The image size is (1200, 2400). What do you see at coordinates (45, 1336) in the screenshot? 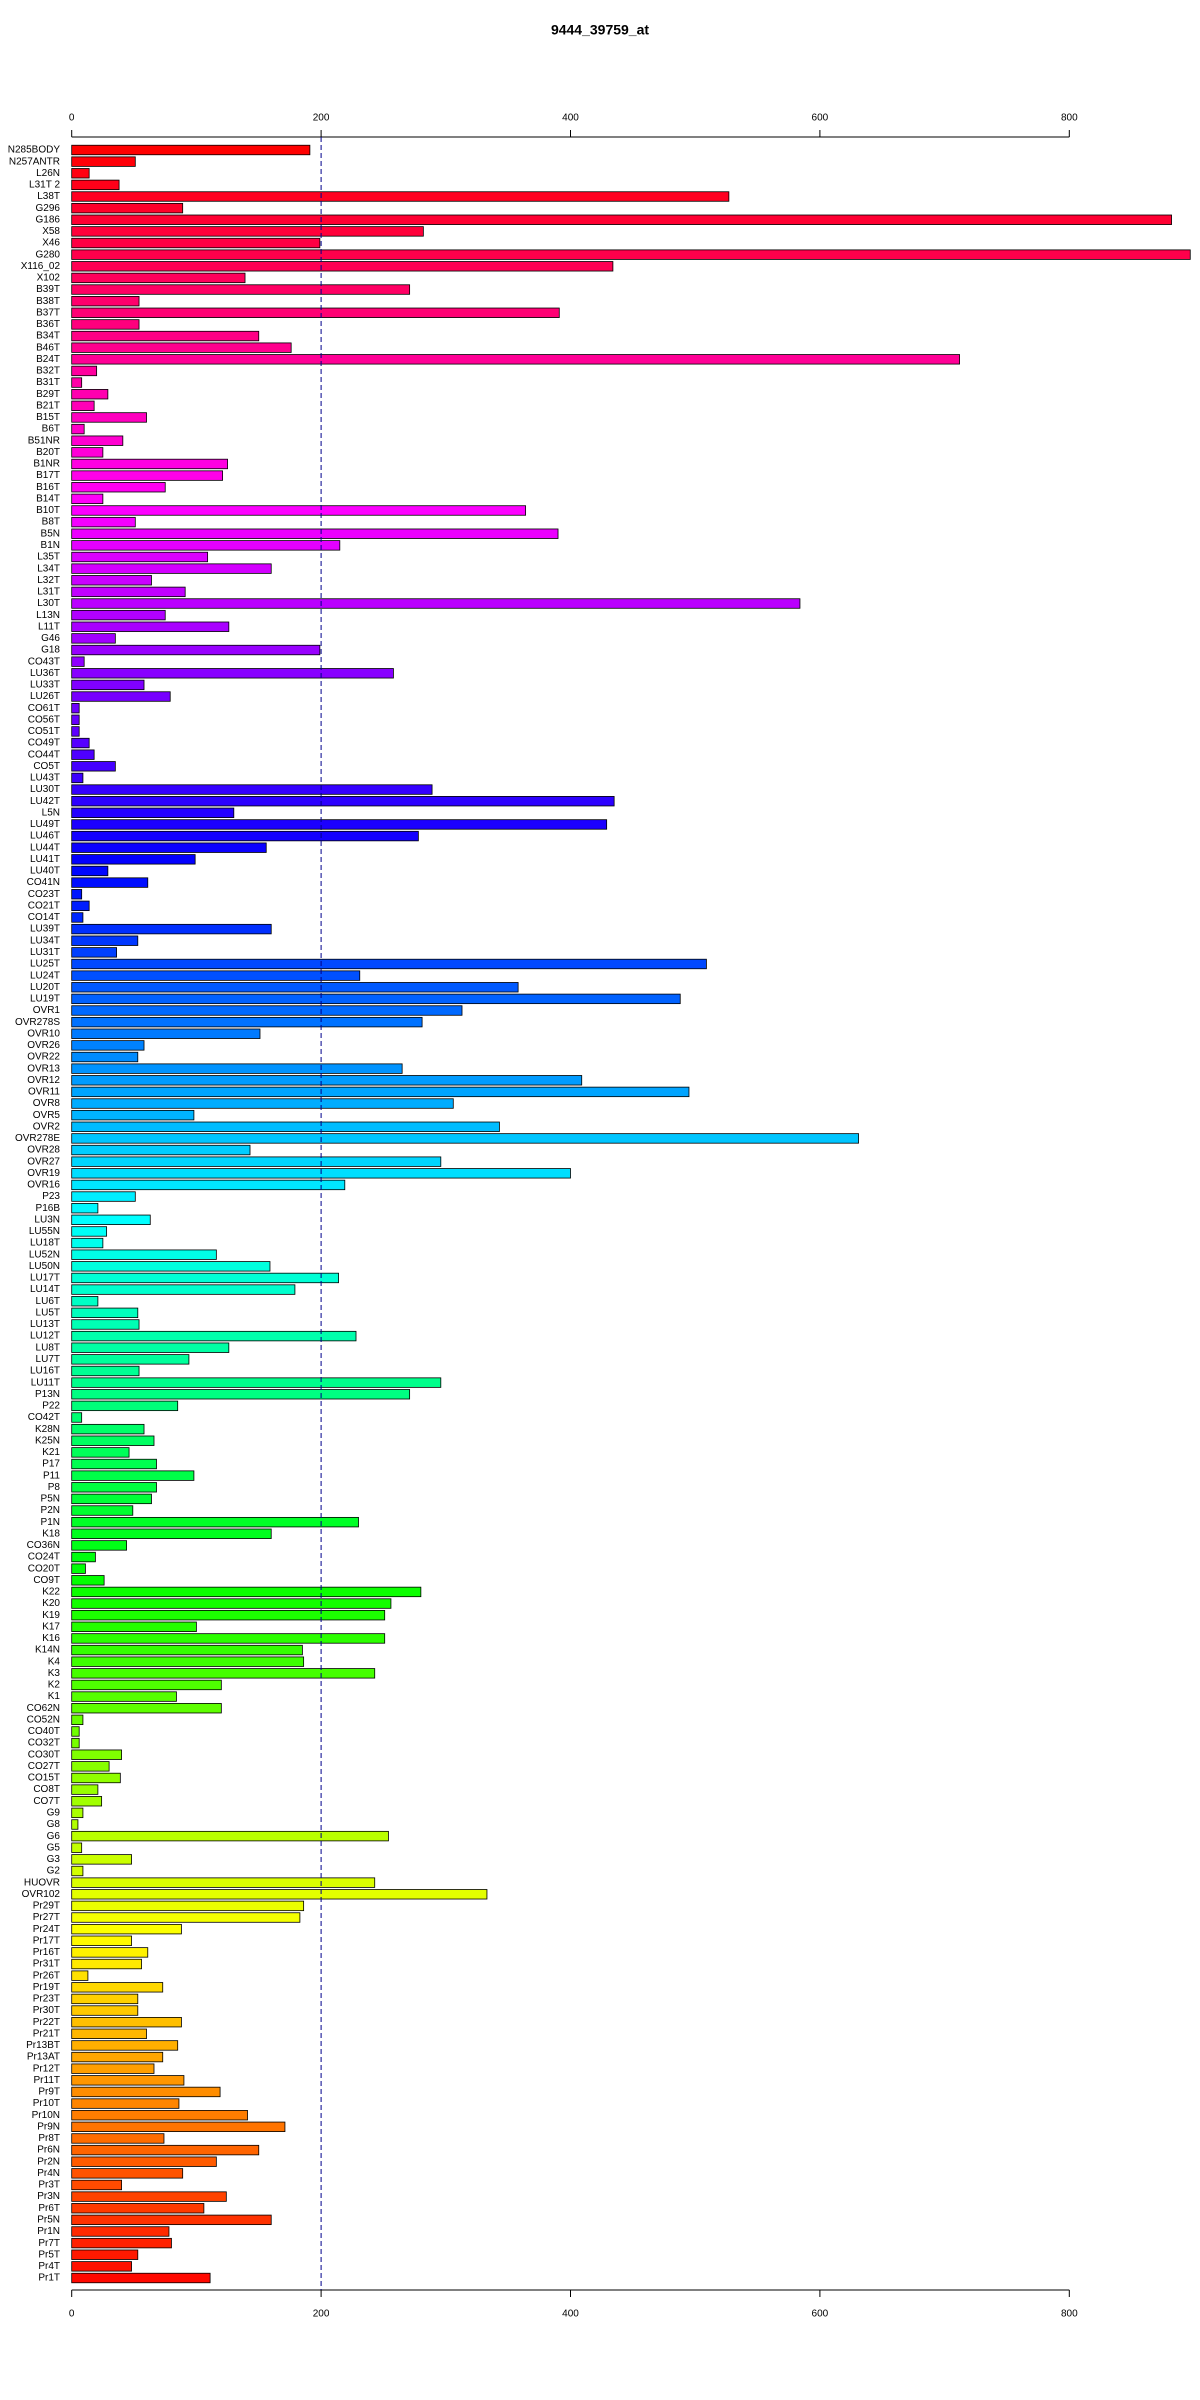
I see `y-tick-label: LU12T` at bounding box center [45, 1336].